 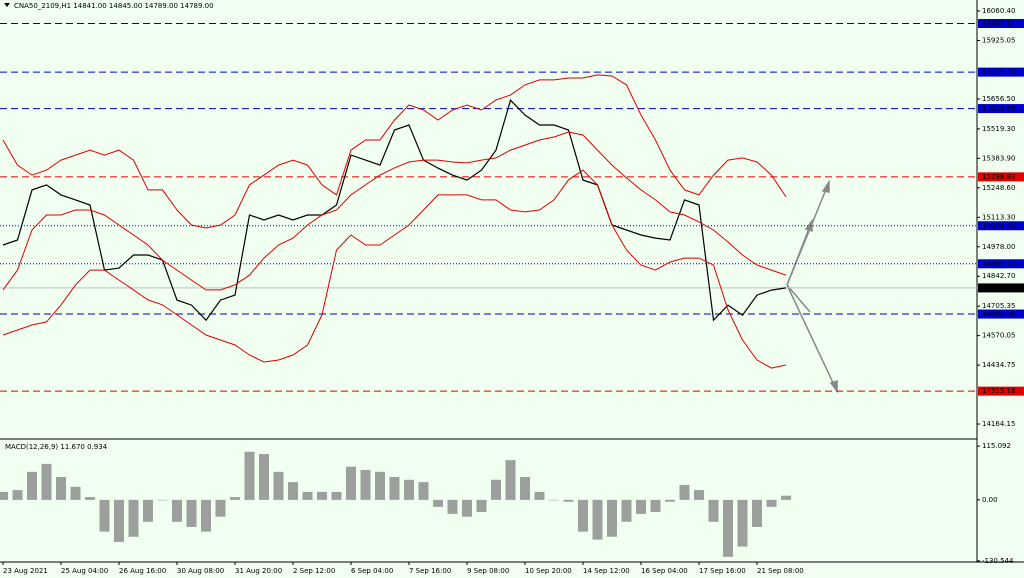 I want to click on x-tick-label: 2 Sep 12:00, so click(x=314, y=571).